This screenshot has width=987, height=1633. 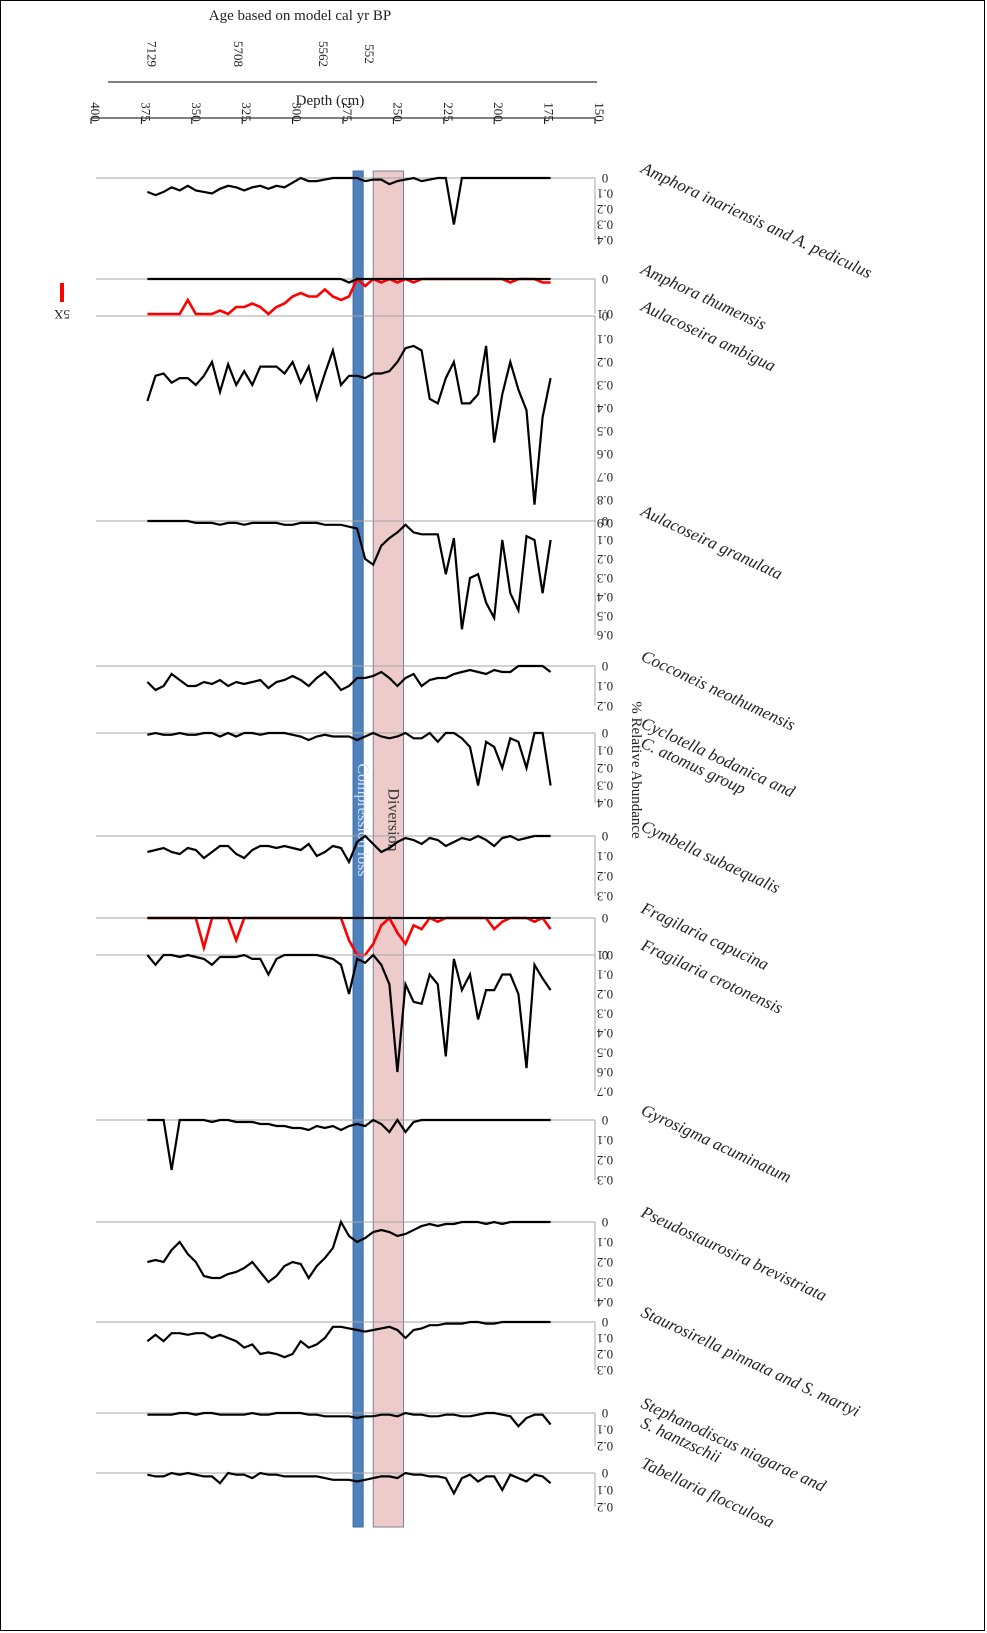 What do you see at coordinates (599, 112) in the screenshot?
I see `depth-tick-label: 150` at bounding box center [599, 112].